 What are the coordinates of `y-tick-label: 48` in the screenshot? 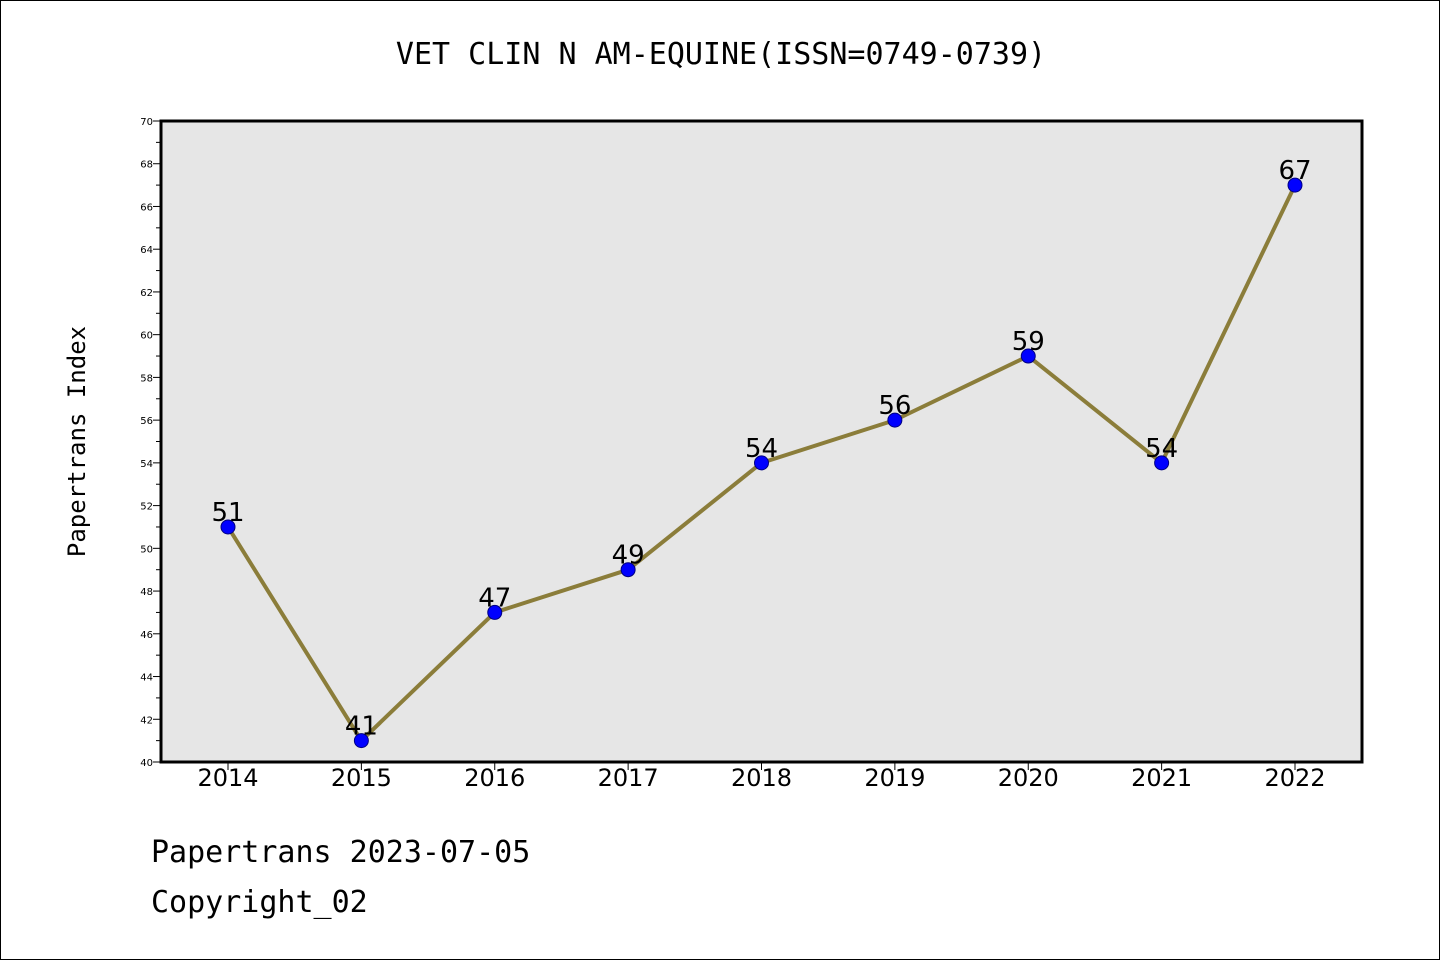 It's located at (146, 592).